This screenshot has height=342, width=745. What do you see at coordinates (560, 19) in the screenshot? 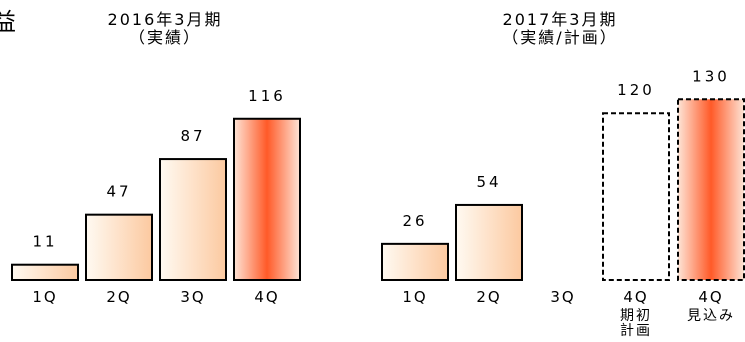
I see `panel2-title-line1: 2017年3月期` at bounding box center [560, 19].